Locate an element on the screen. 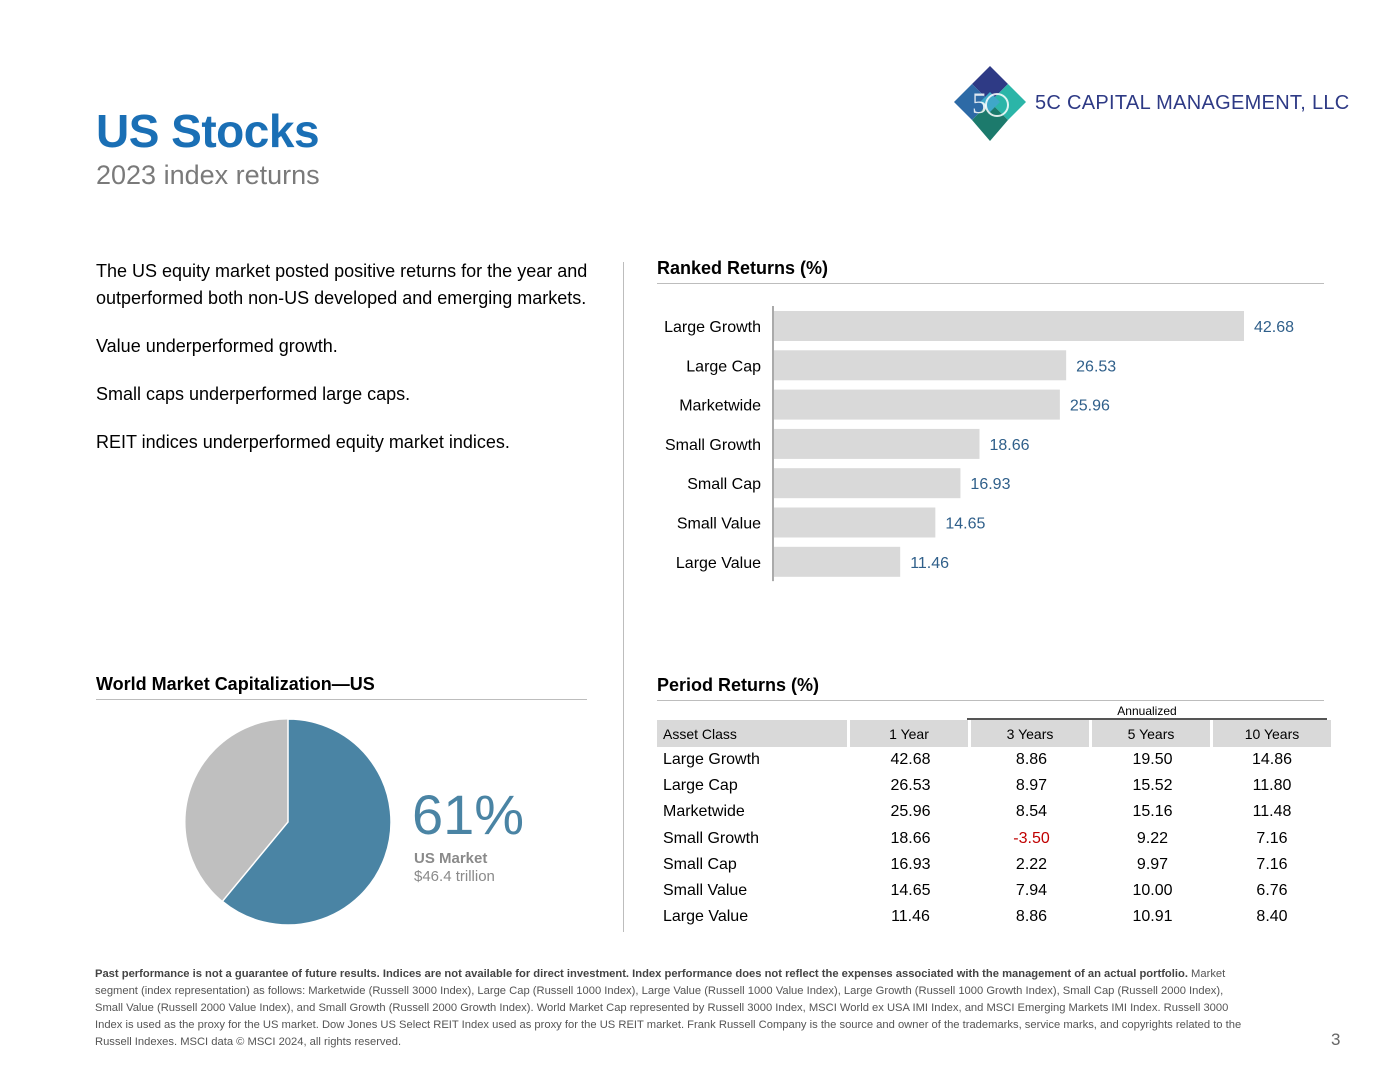  asset-class-cell: Large Value is located at coordinates (706, 917).